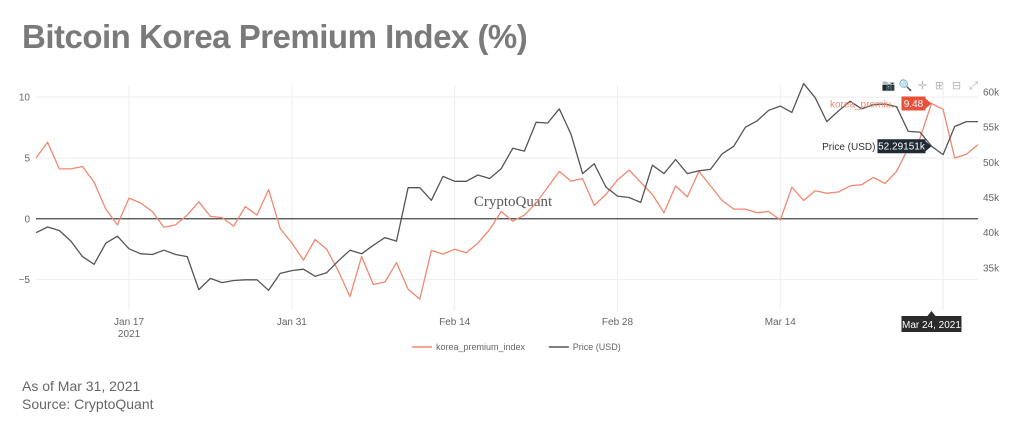 This screenshot has width=1024, height=437. What do you see at coordinates (956, 85) in the screenshot?
I see `zoom-out-icon: ⊟` at bounding box center [956, 85].